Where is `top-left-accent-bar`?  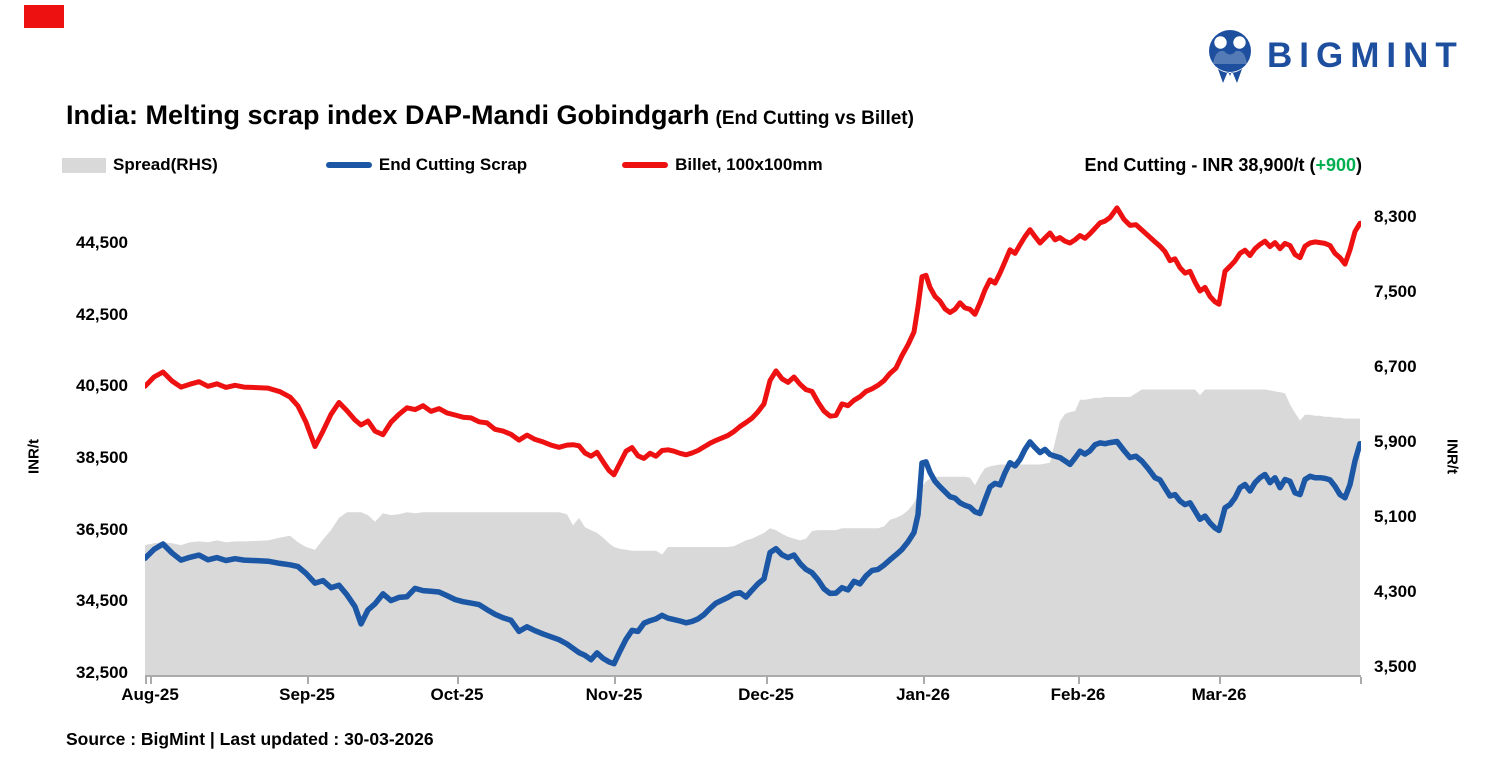 top-left-accent-bar is located at coordinates (44, 16).